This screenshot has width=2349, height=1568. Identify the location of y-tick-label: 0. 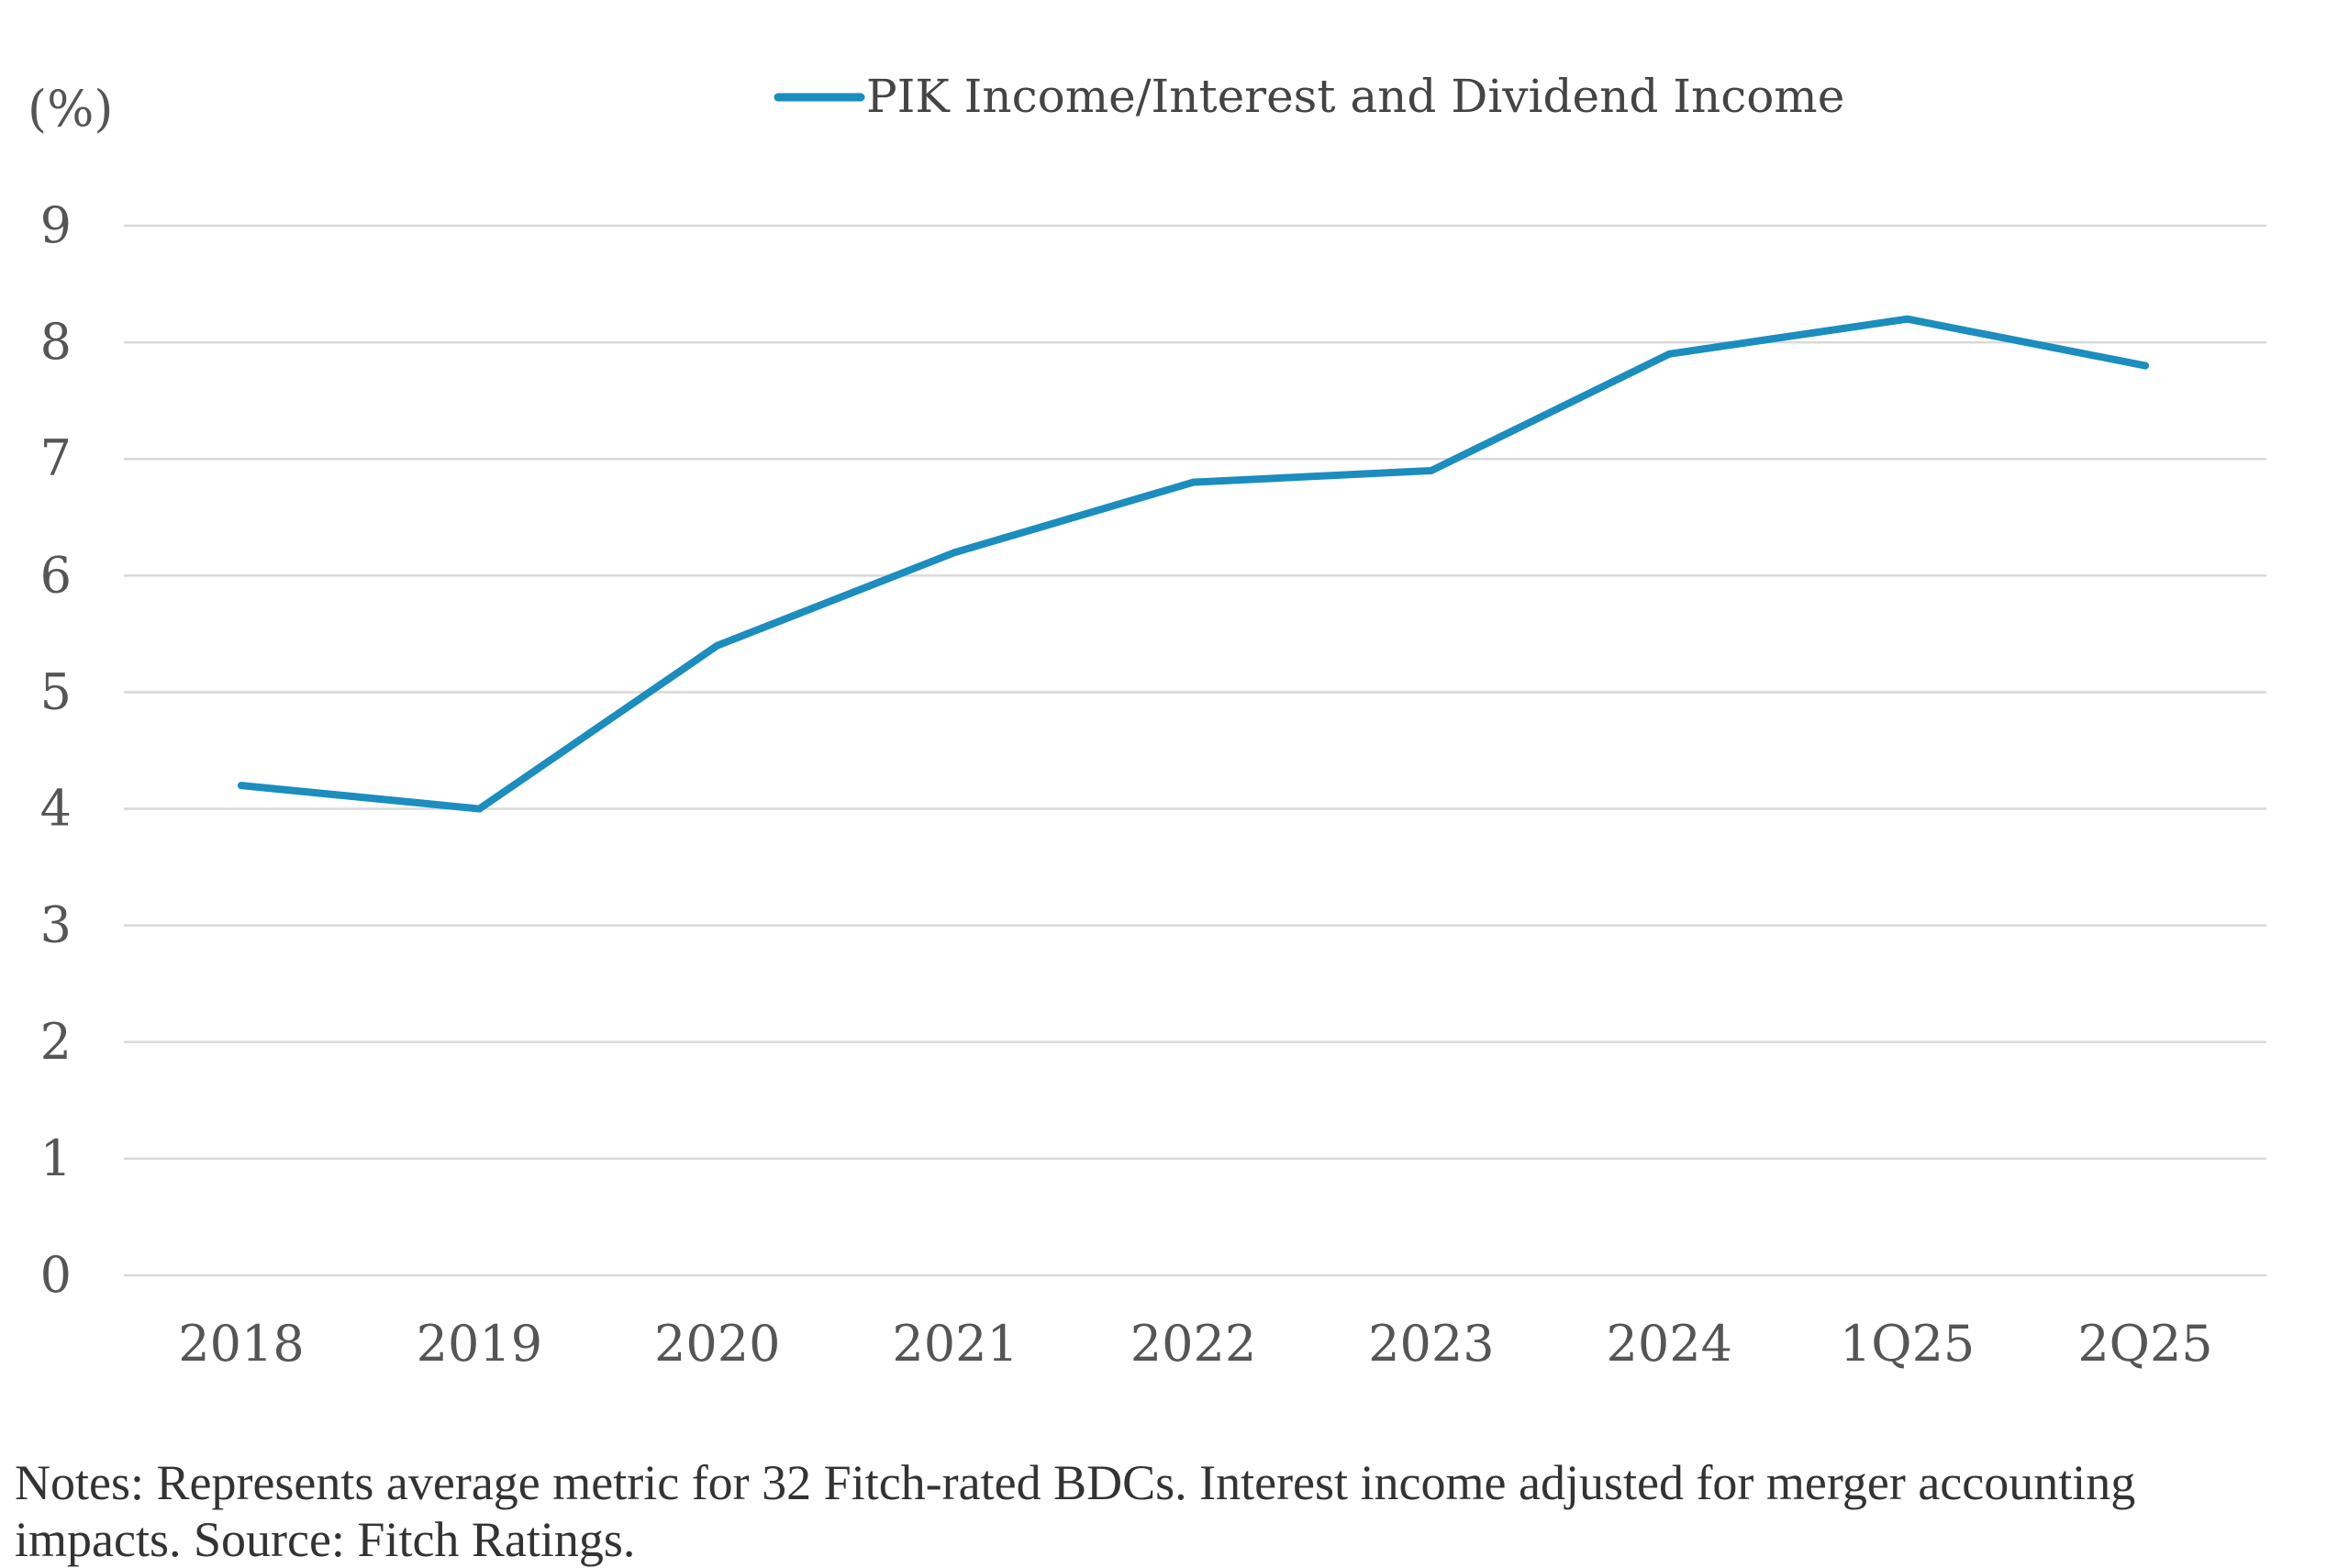
(56, 1275).